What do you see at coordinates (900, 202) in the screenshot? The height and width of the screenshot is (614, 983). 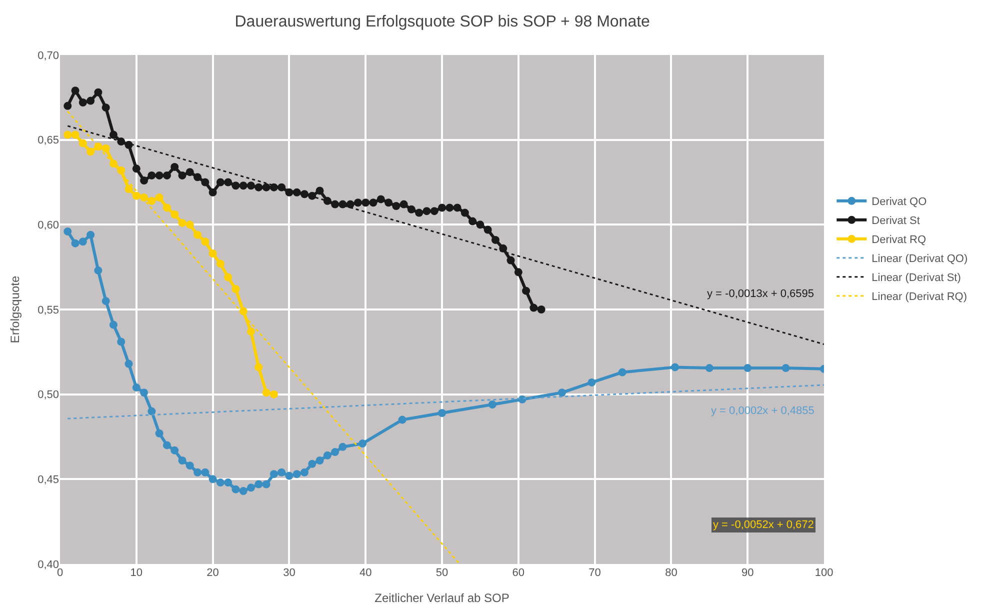 I see `legend-label: Derivat QO` at bounding box center [900, 202].